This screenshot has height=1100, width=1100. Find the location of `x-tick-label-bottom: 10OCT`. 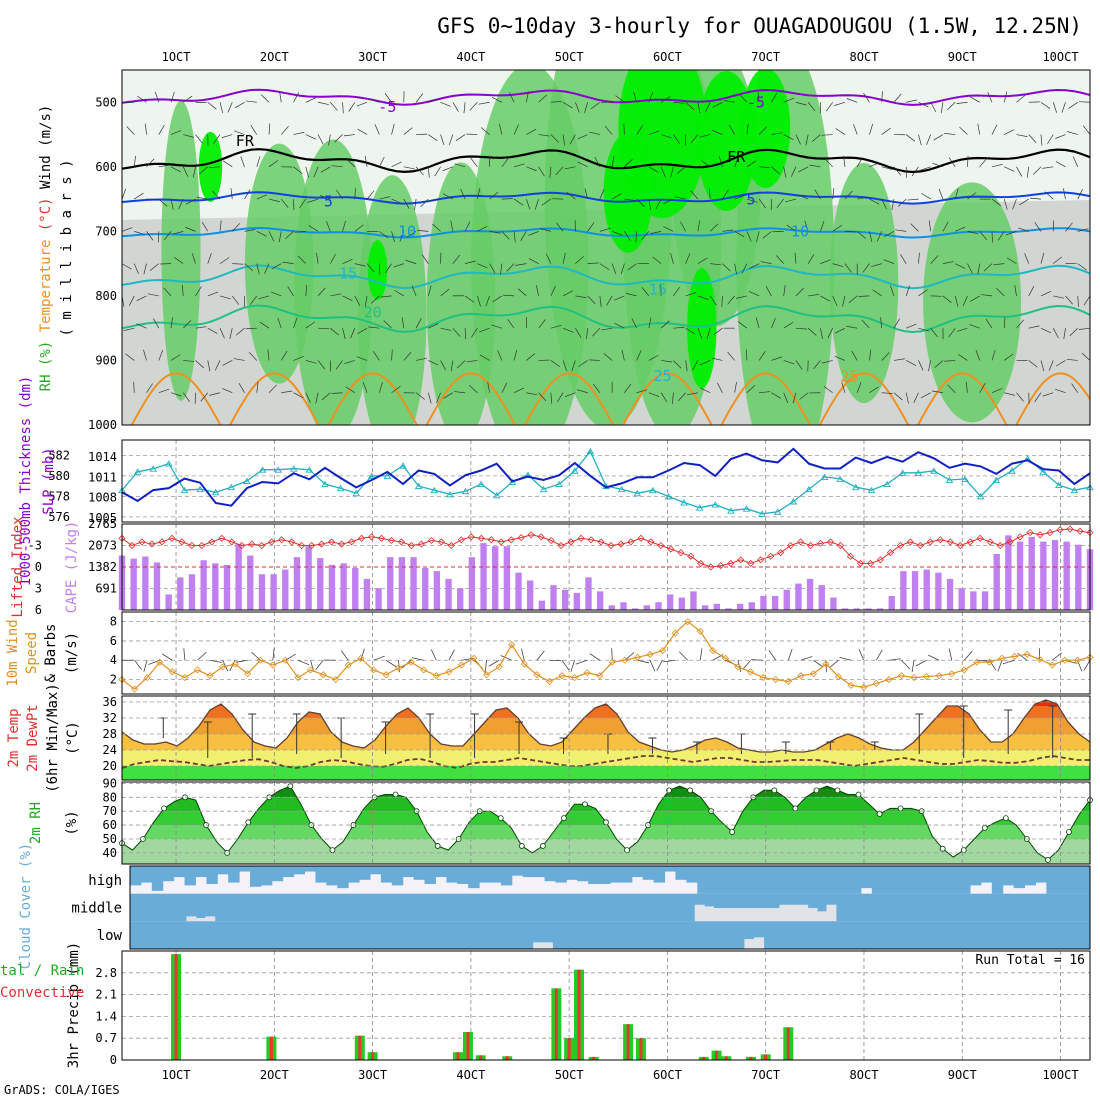

x-tick-label-bottom: 10OCT is located at coordinates (1060, 1075).